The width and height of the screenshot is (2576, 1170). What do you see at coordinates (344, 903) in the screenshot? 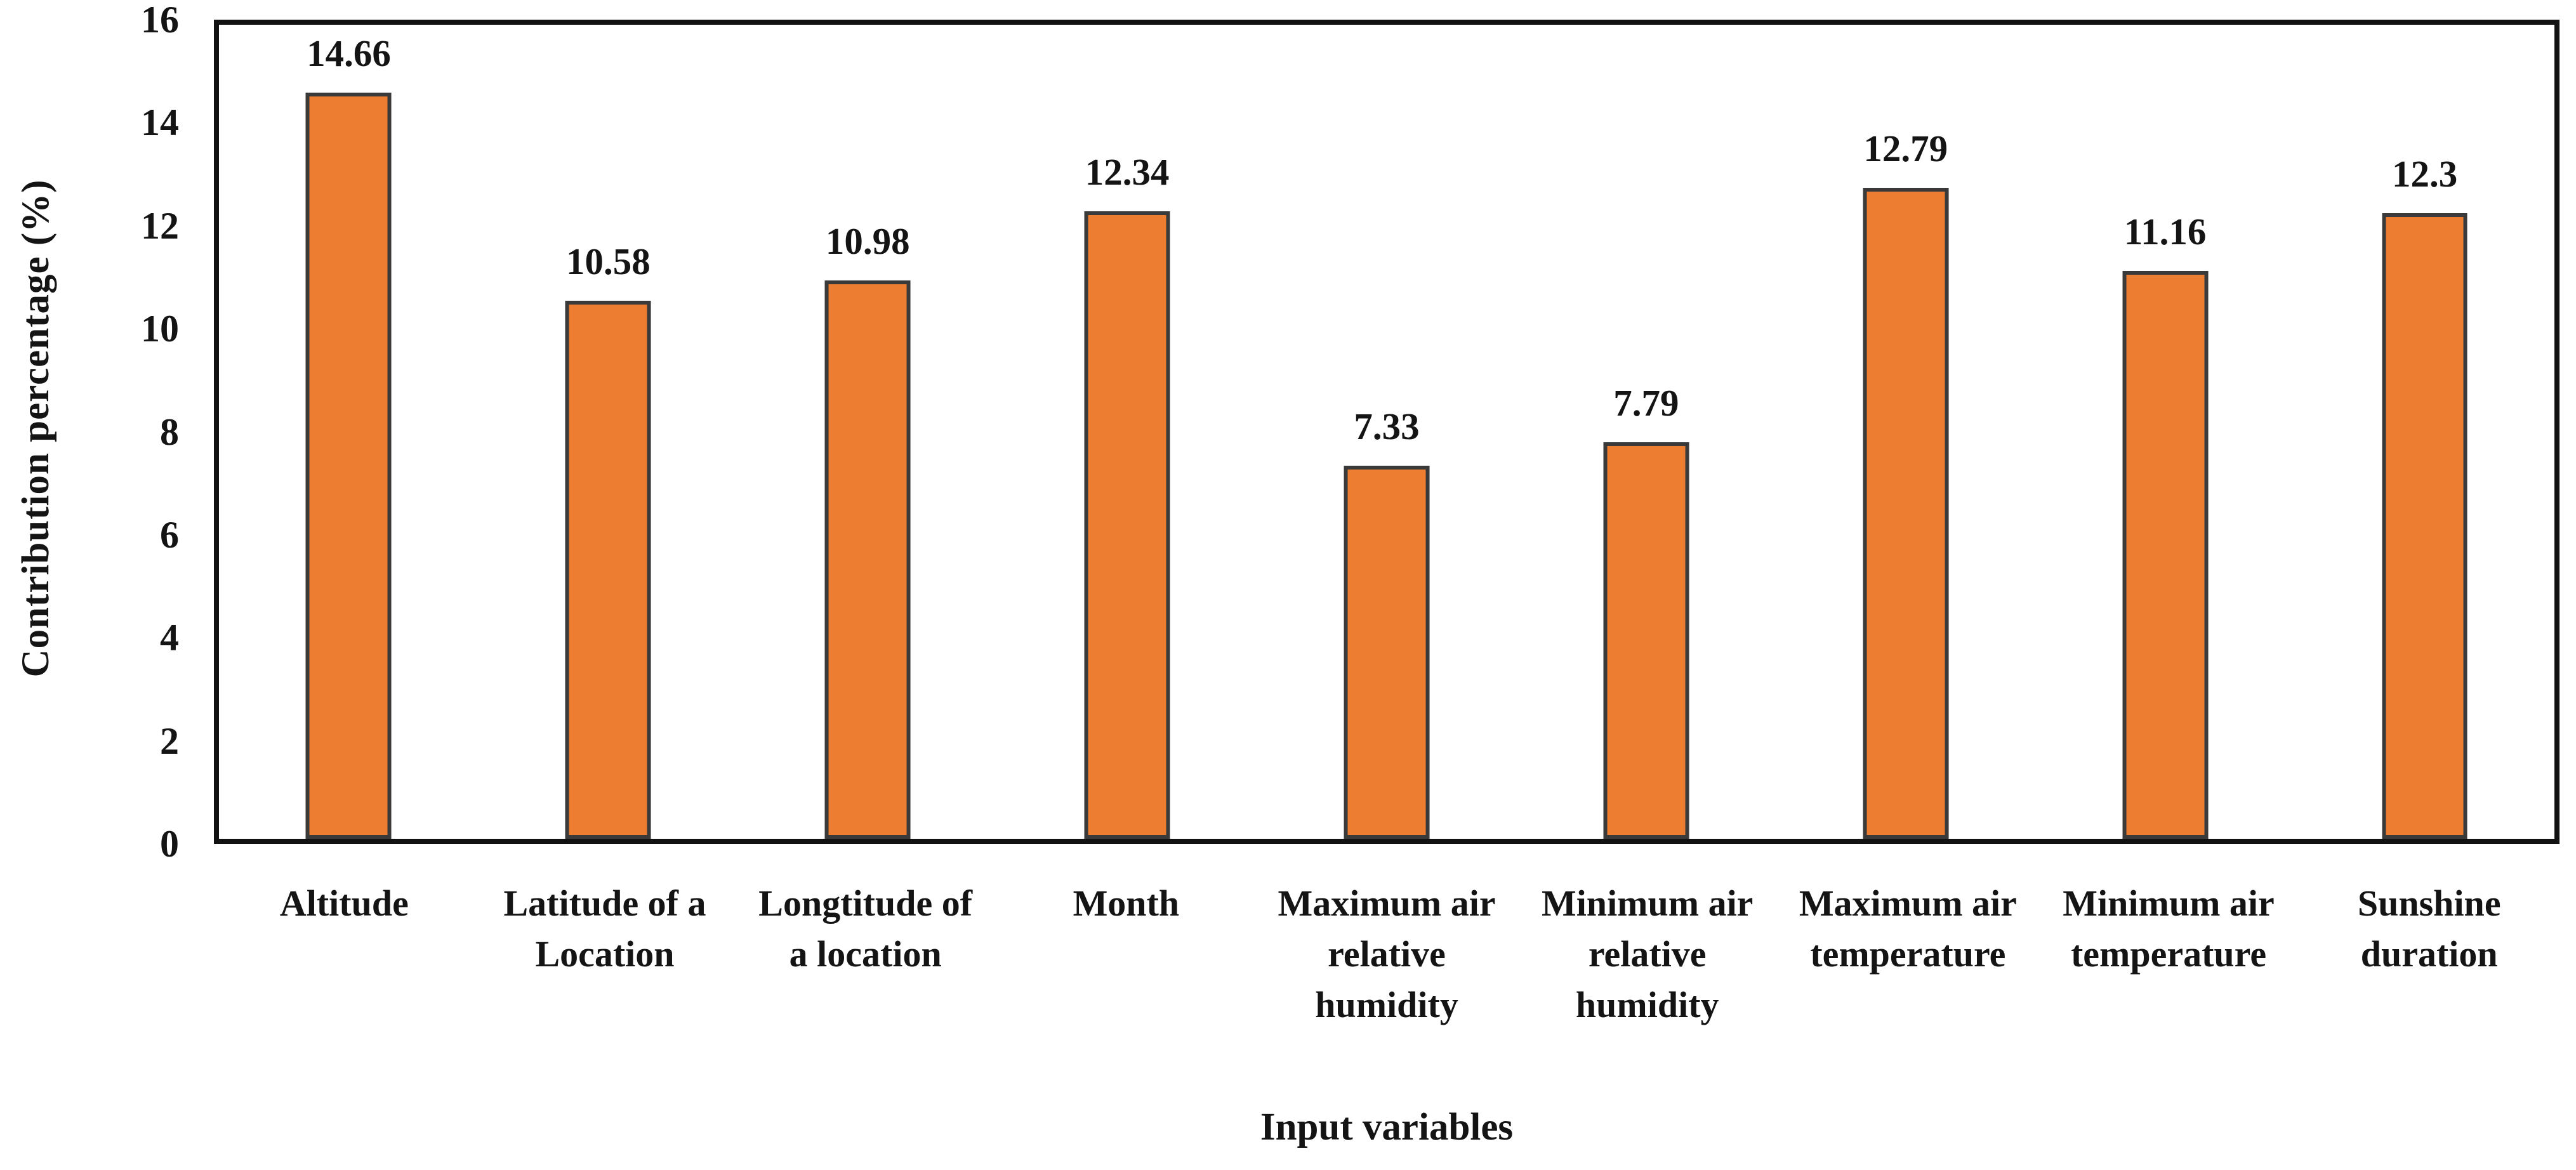
I see `x-category-label: Altitude` at bounding box center [344, 903].